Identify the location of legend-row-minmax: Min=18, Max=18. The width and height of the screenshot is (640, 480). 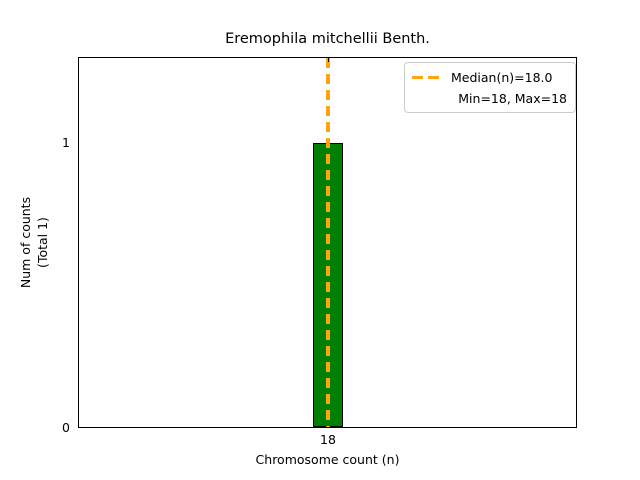
(489, 98).